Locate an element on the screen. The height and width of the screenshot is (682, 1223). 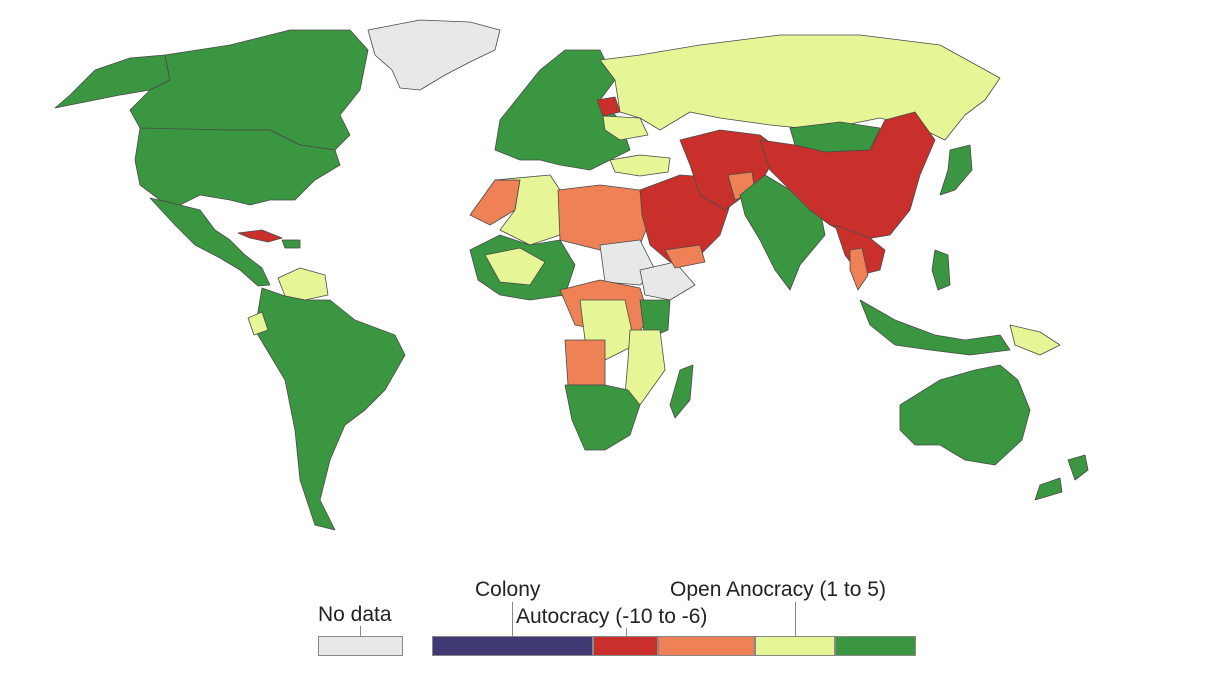
region-turkey is located at coordinates (640, 165).